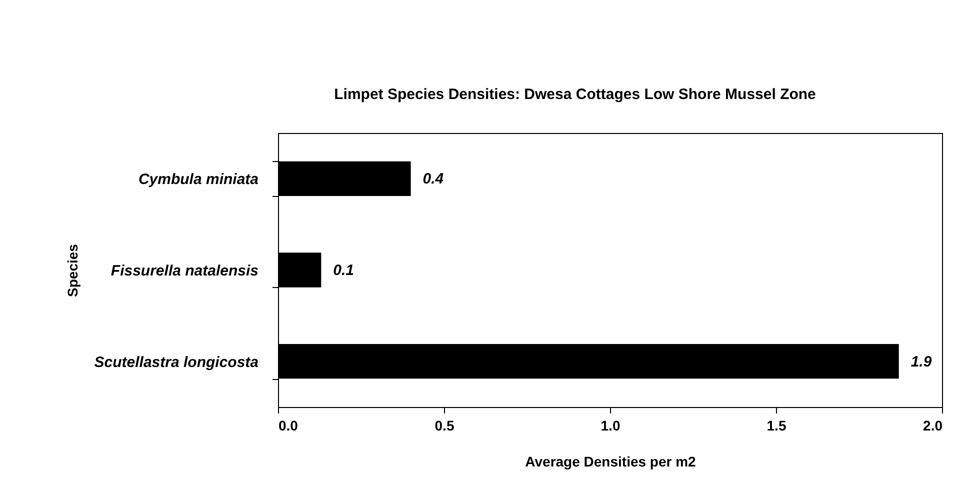  What do you see at coordinates (933, 426) in the screenshot?
I see `x-tick-label: 2.0` at bounding box center [933, 426].